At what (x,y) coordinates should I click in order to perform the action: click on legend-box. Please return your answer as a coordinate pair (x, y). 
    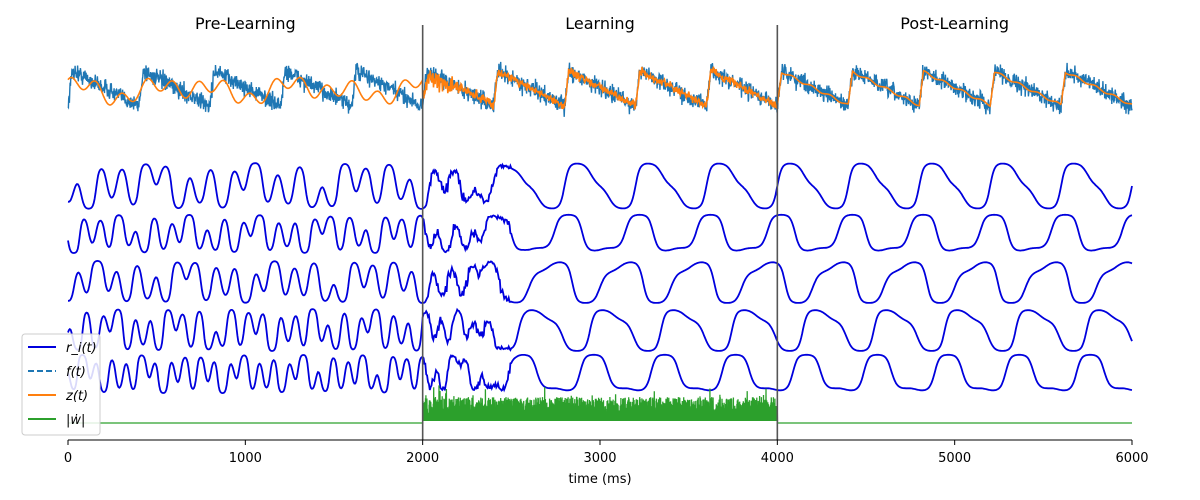
    Looking at the image, I should click on (61, 384).